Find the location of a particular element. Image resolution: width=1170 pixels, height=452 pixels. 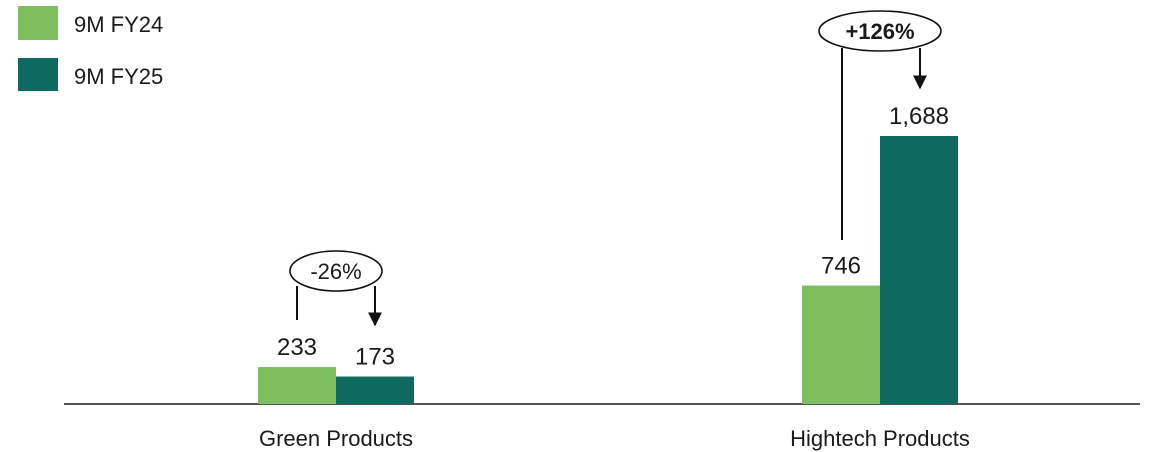

category-label-hightech-products: Hightech Products is located at coordinates (880, 438).